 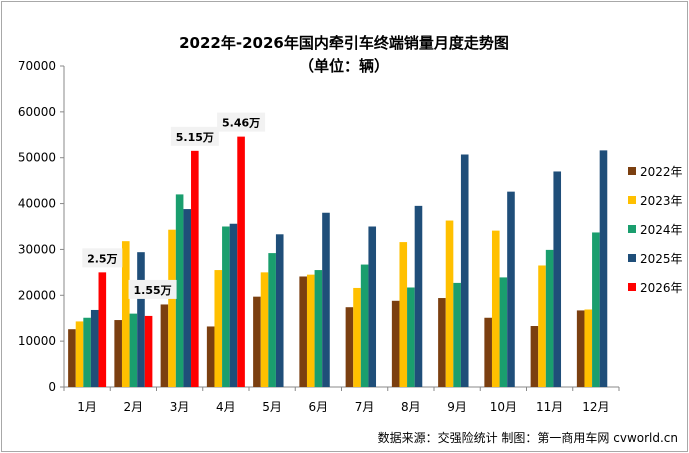 I want to click on bar-2024年-7月, so click(x=364, y=325).